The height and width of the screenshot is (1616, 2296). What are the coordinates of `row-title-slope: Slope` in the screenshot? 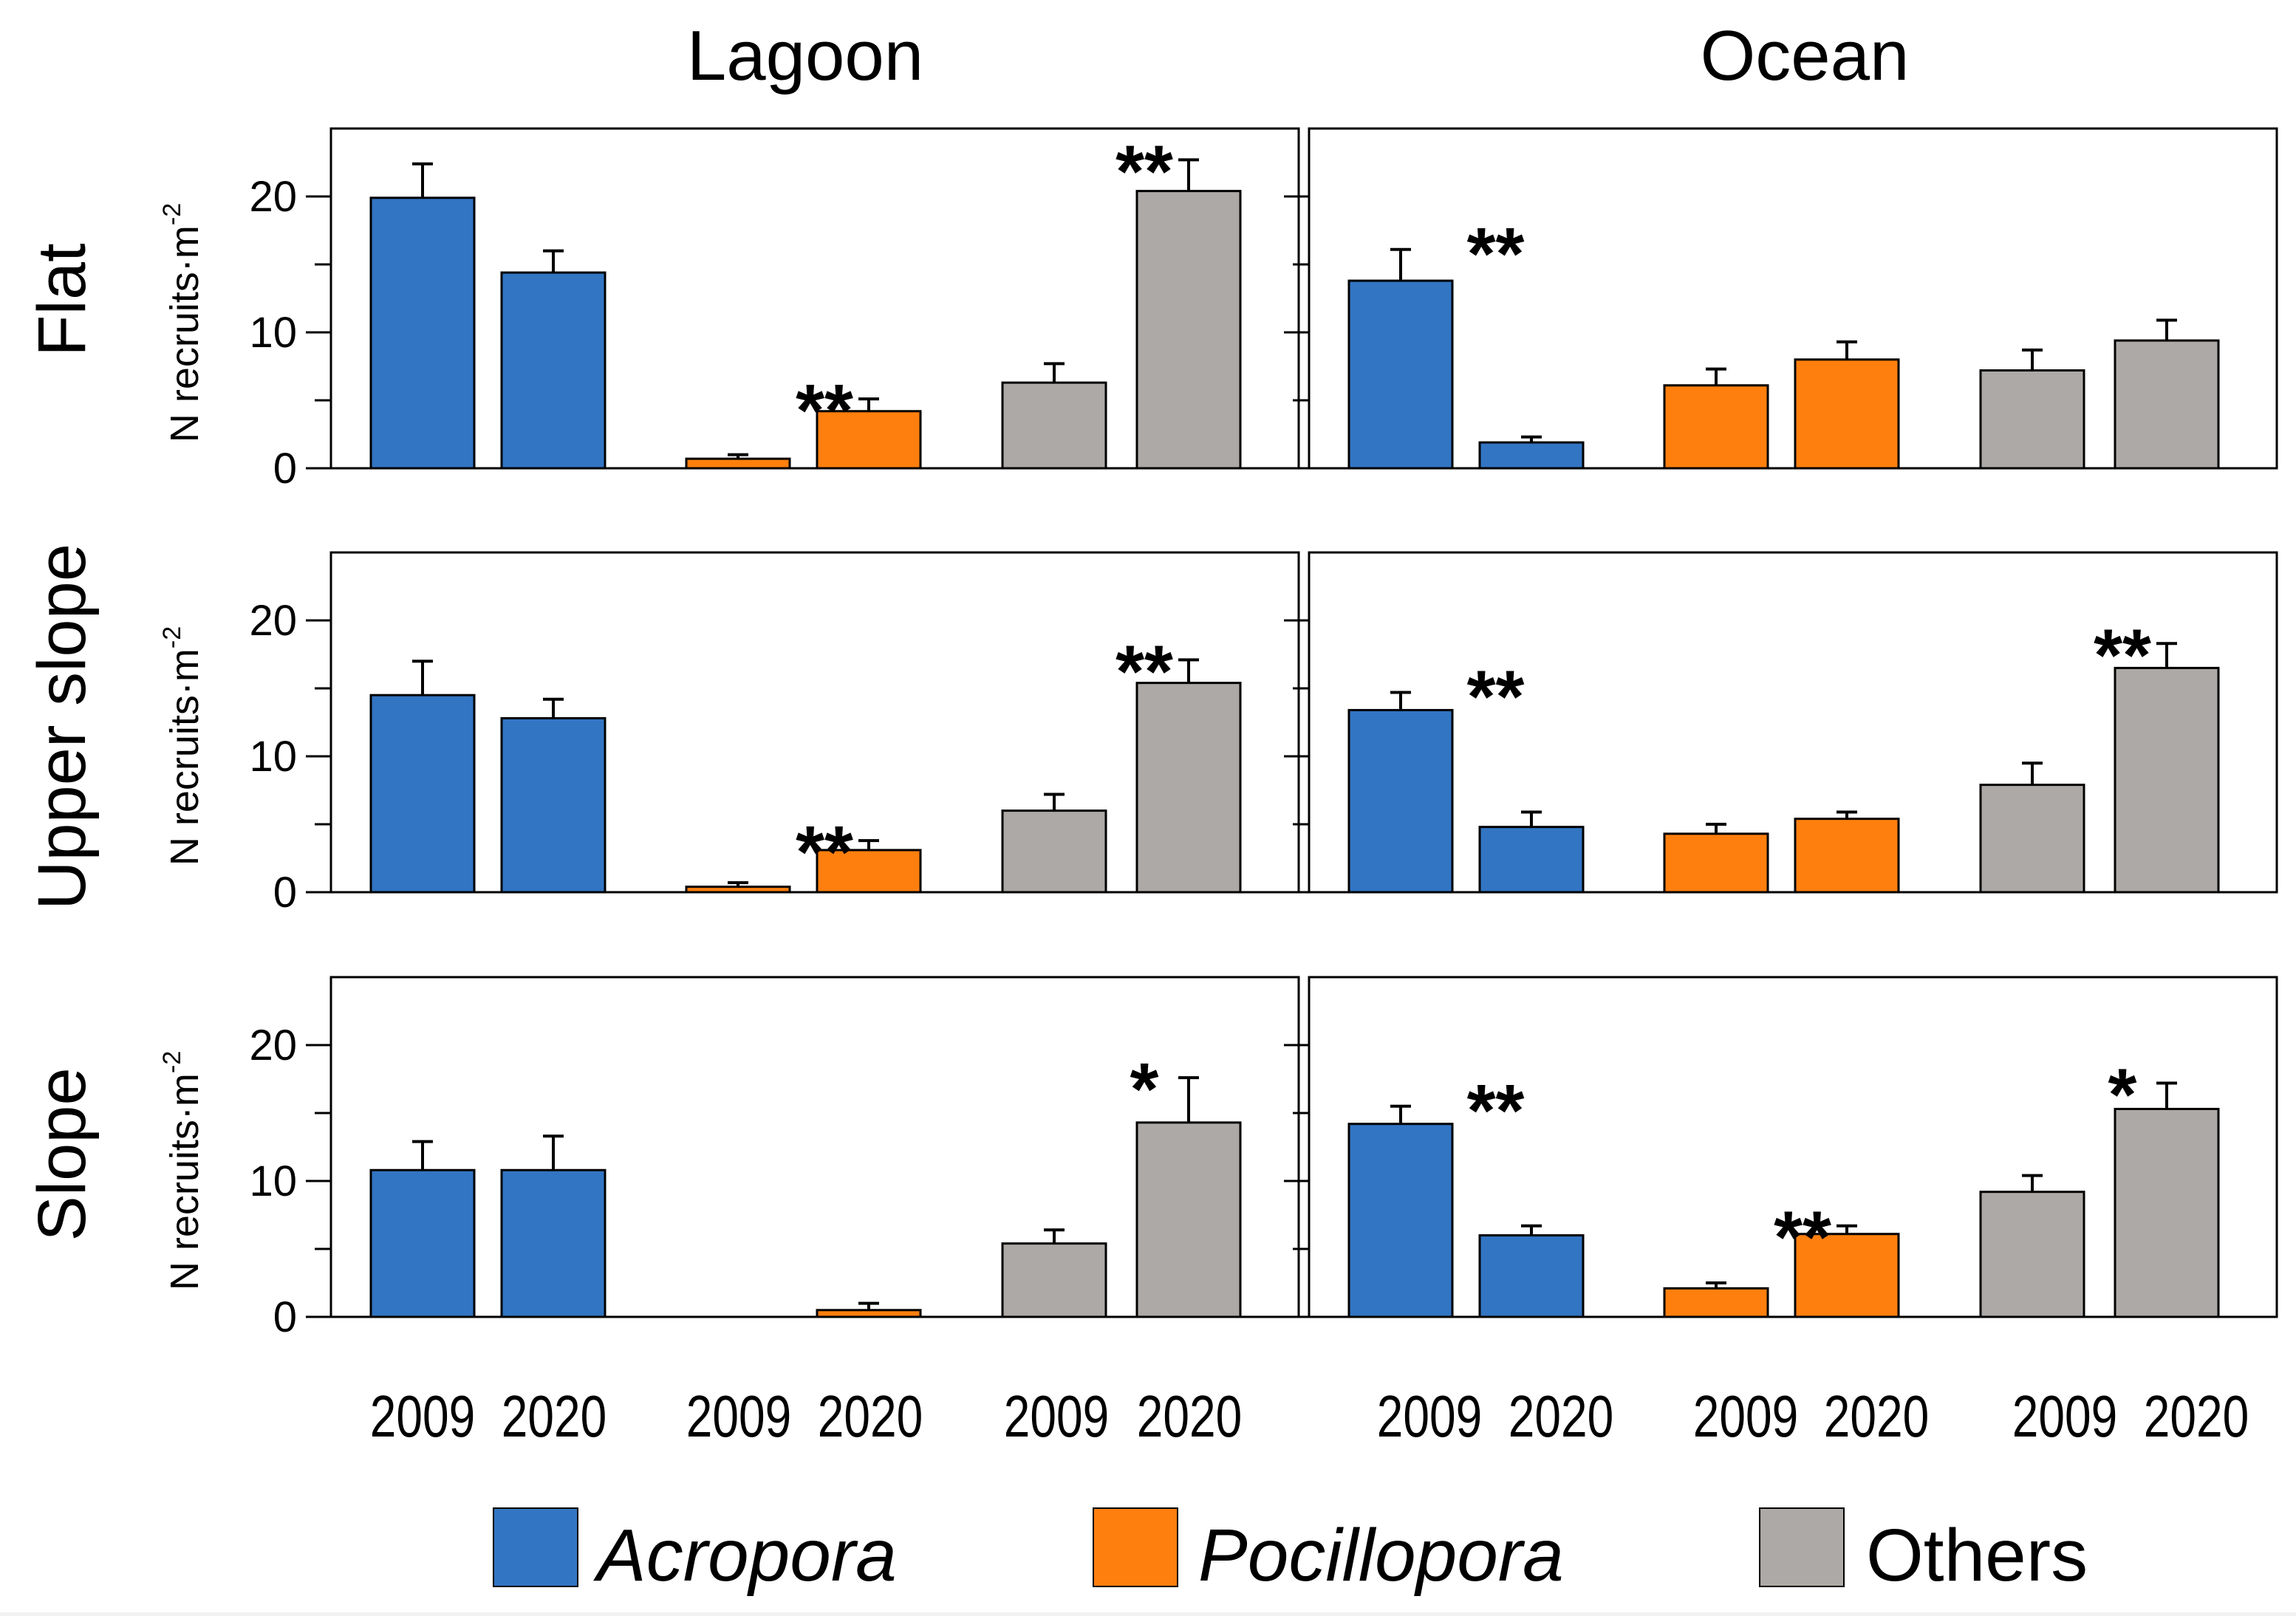 It's located at (62, 1154).